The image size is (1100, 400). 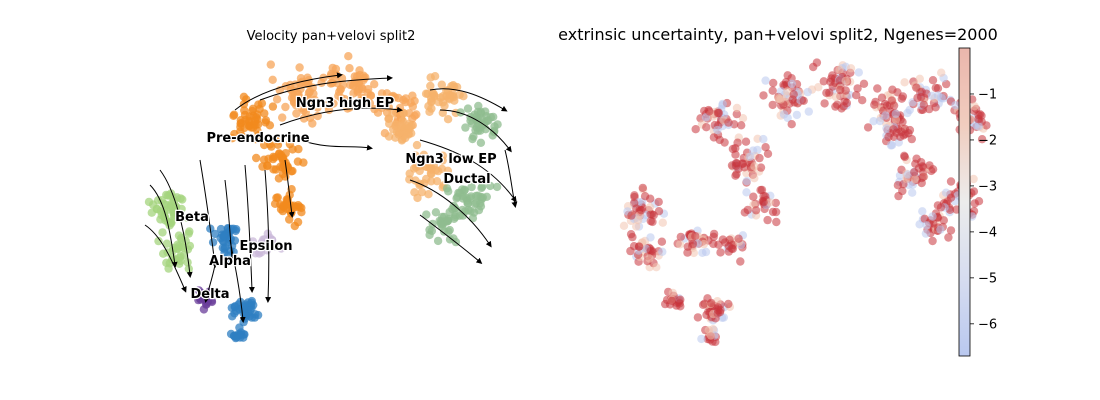 I want to click on cluster-label-ngn3-low-ep: Ngn3 low EP, so click(x=450, y=159).